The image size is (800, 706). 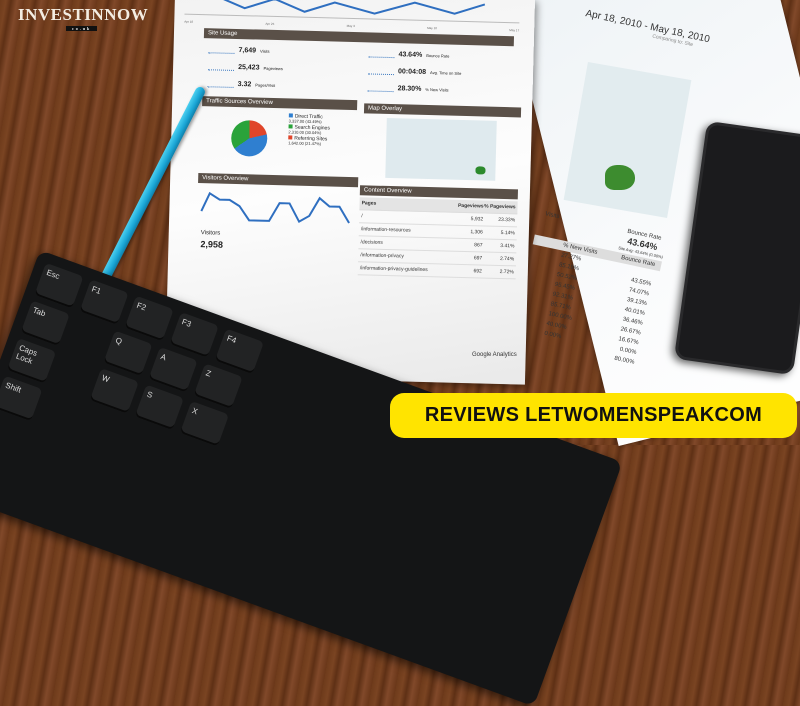 What do you see at coordinates (96, 290) in the screenshot?
I see `key-label: F1` at bounding box center [96, 290].